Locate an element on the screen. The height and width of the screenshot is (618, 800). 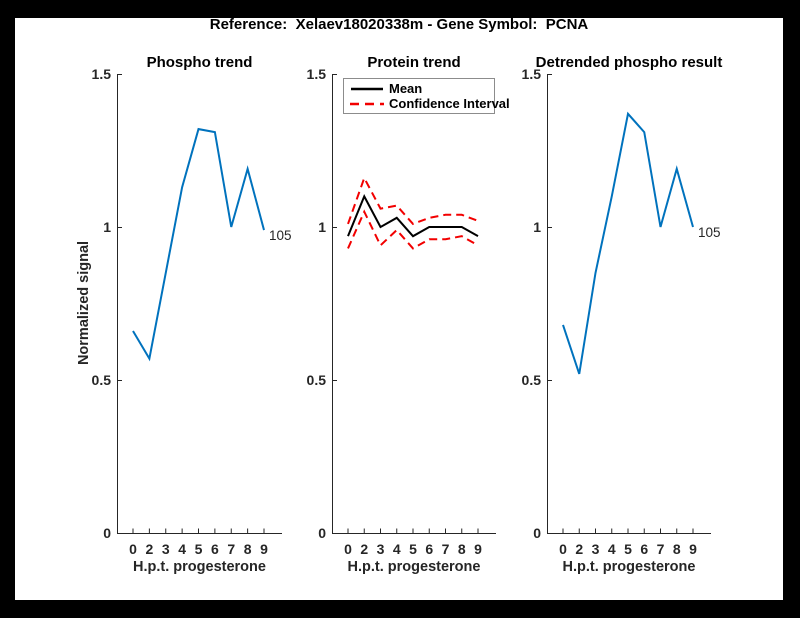
chart-title: Protein trend is located at coordinates (413, 62).